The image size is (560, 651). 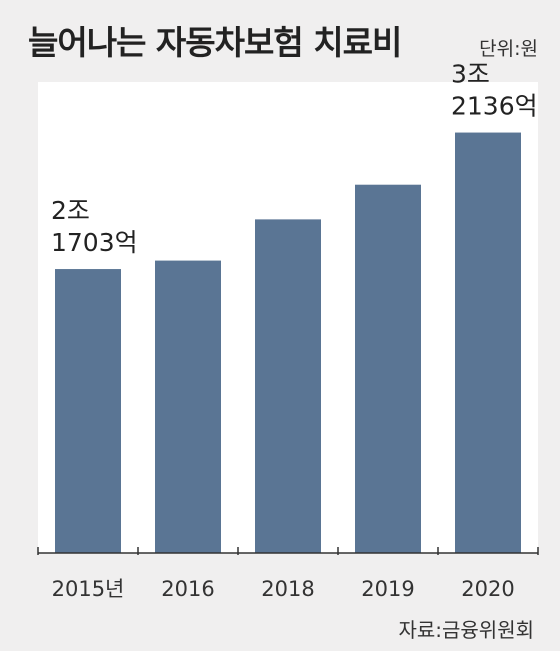 What do you see at coordinates (187, 589) in the screenshot?
I see `x-tick-label-1: 2016` at bounding box center [187, 589].